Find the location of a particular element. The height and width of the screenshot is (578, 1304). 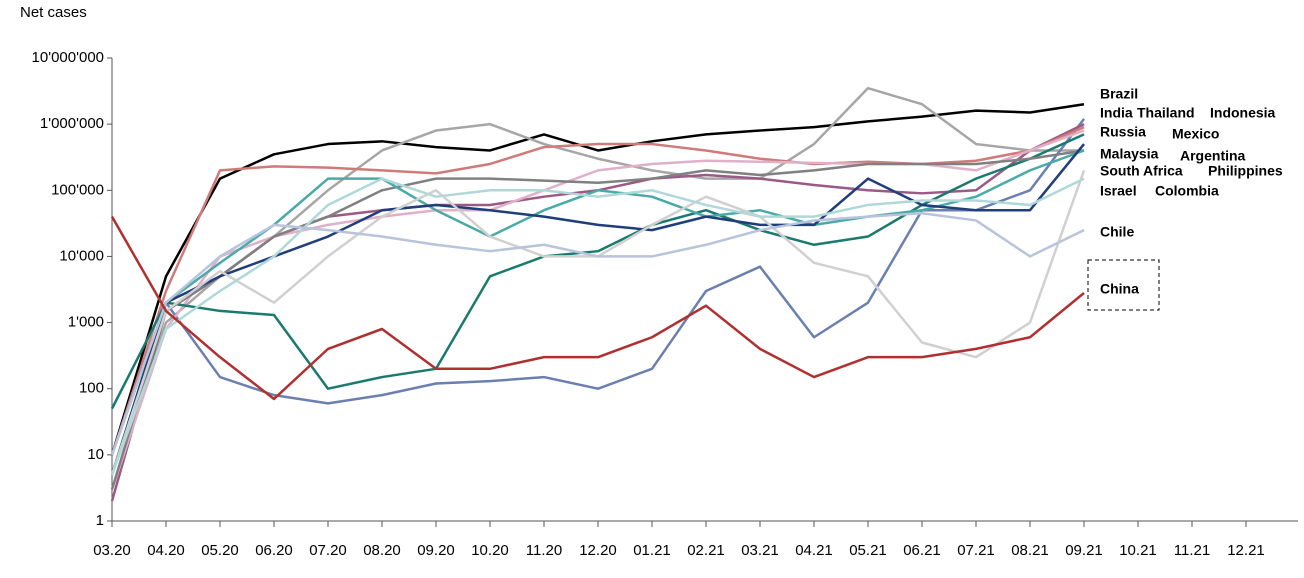

y-tick-label: 100 is located at coordinates (91, 388).